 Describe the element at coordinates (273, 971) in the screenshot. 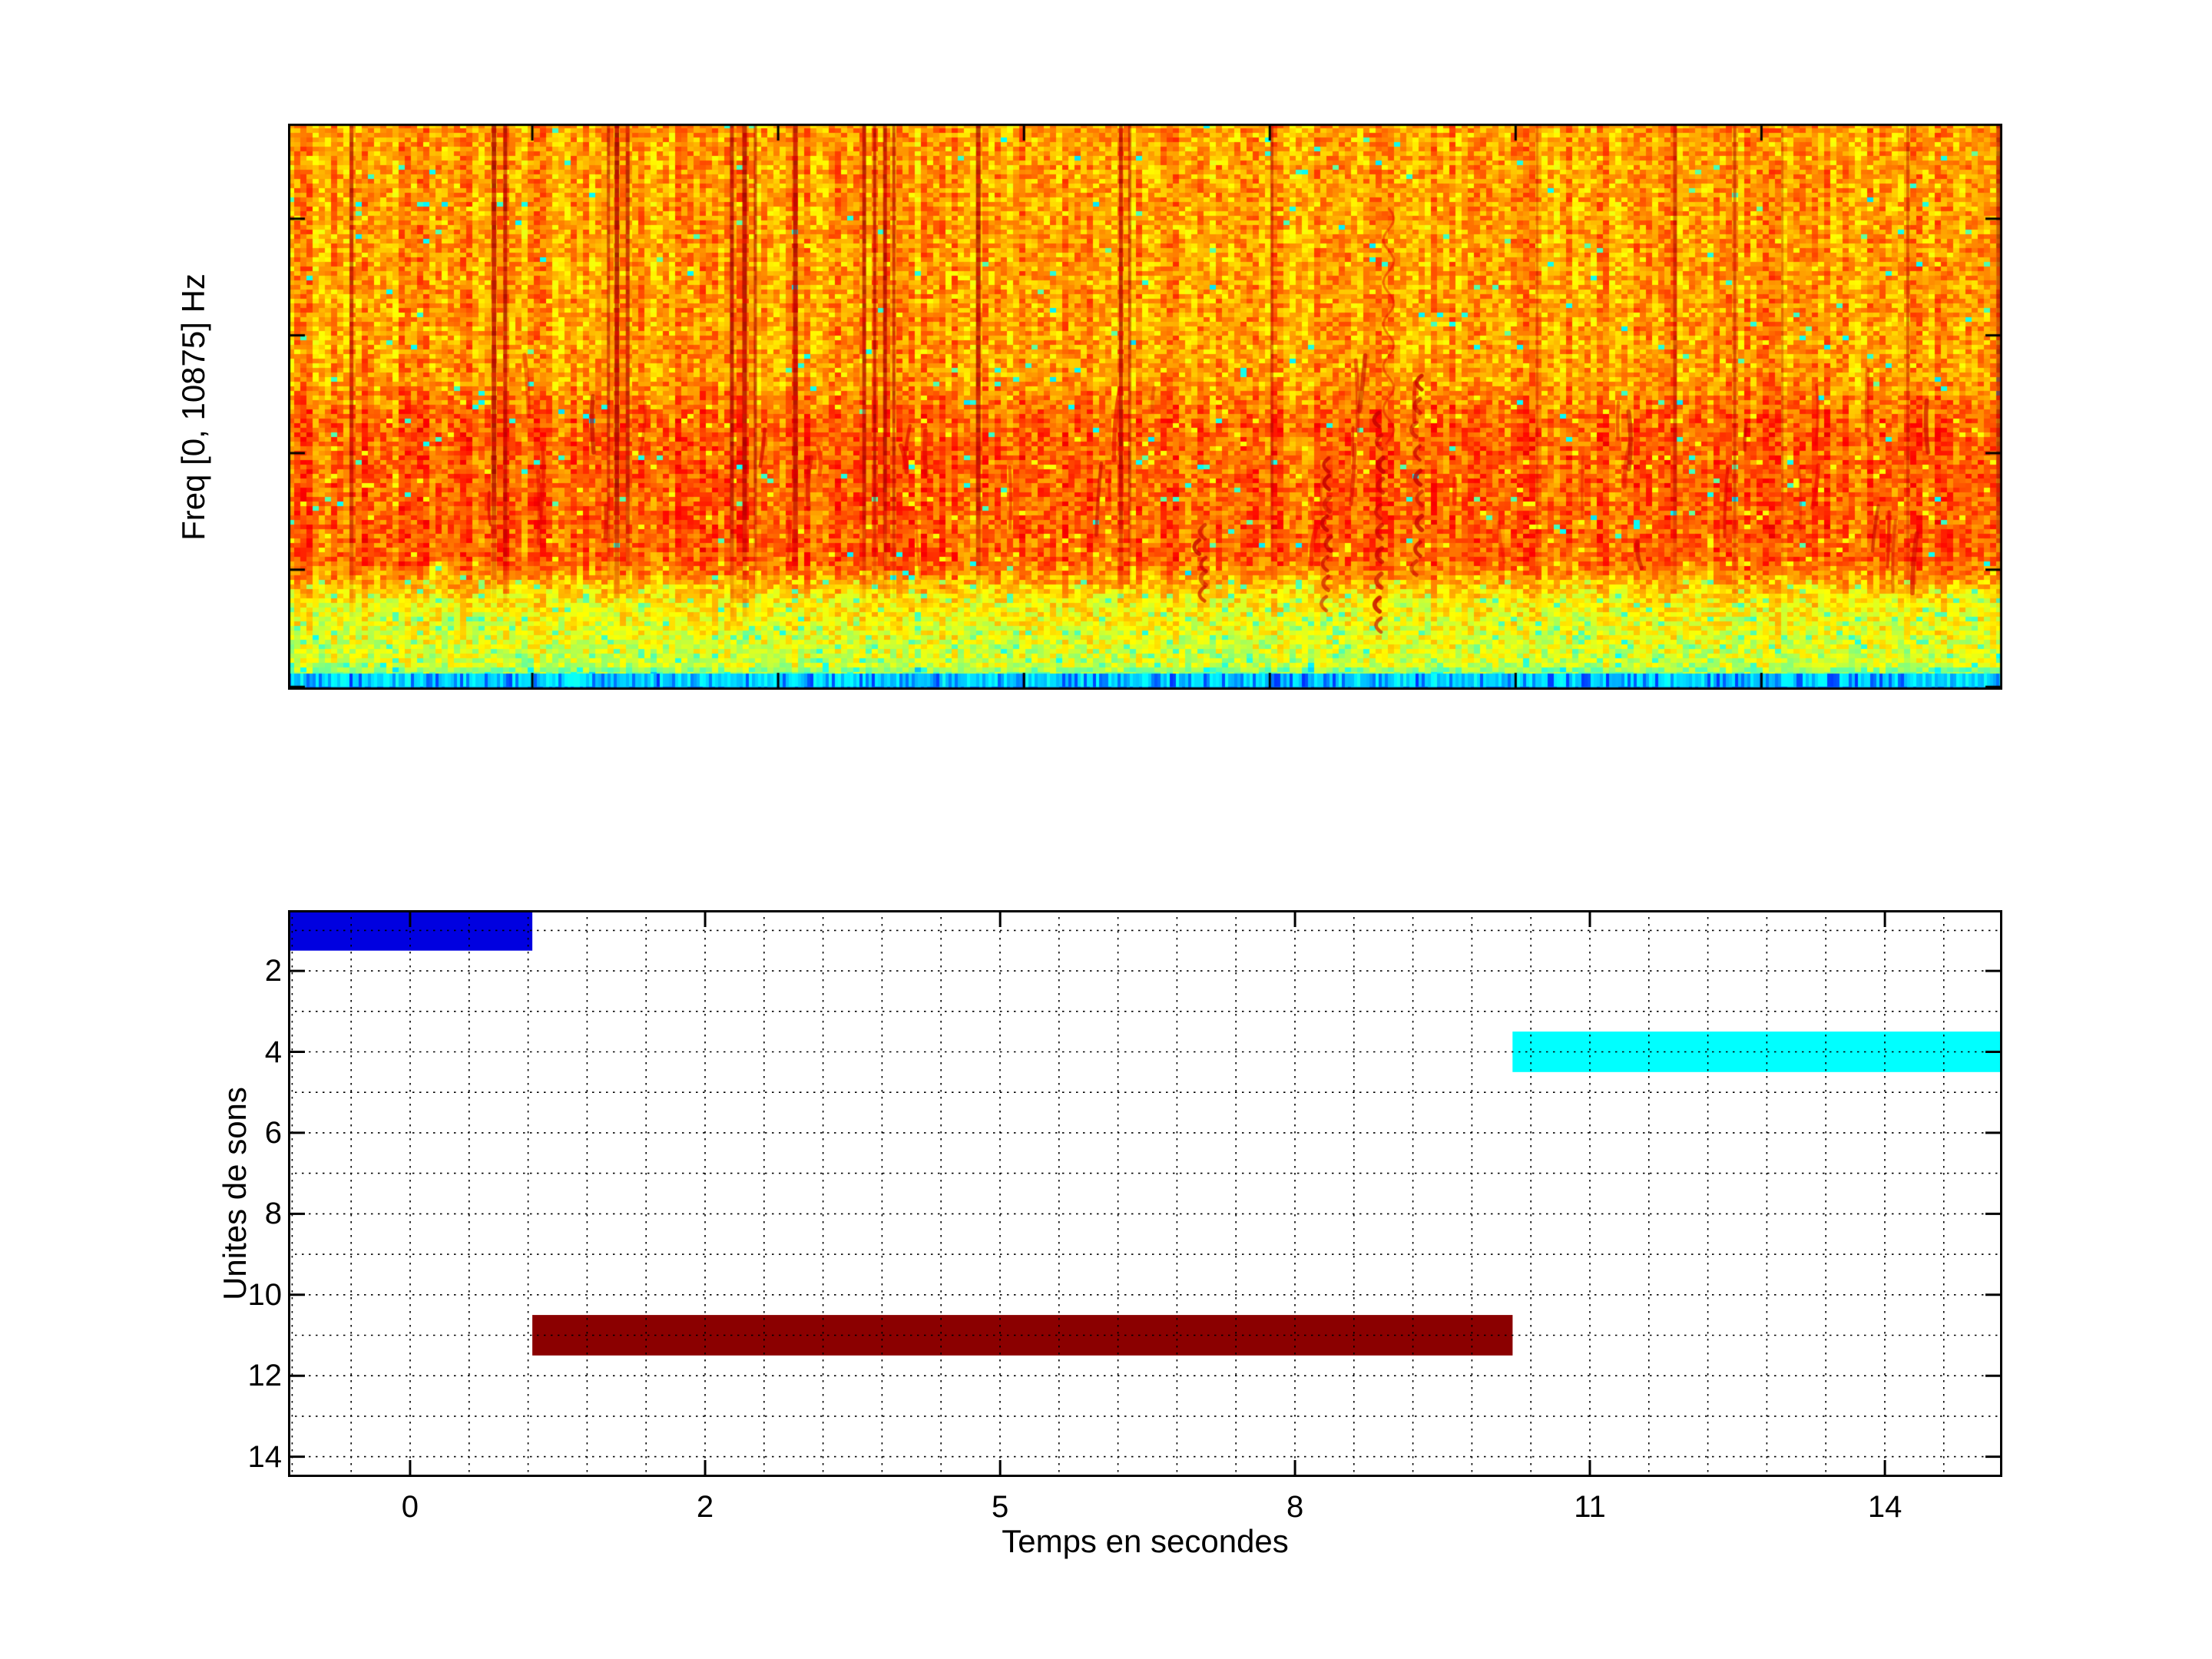

I see `y-tick-label: 2` at that location.